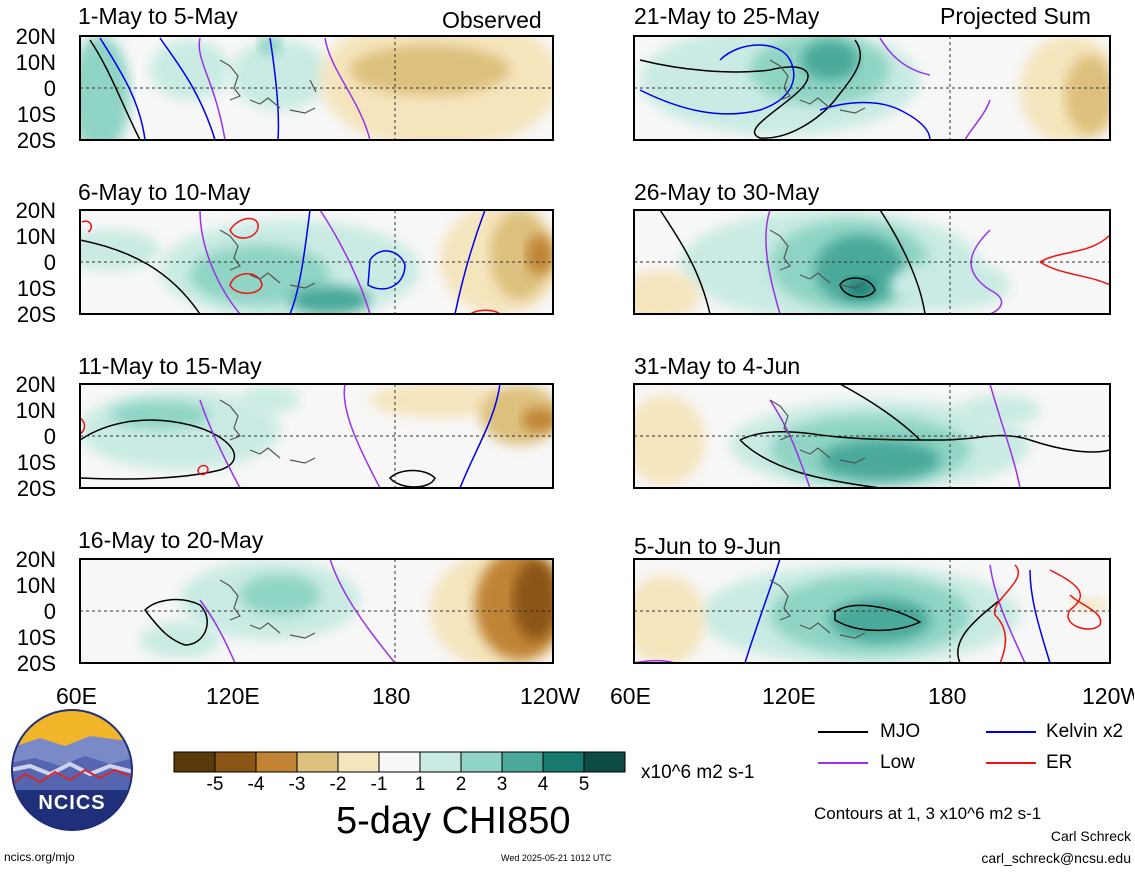 The image size is (1135, 872). Describe the element at coordinates (72, 770) in the screenshot. I see `ncics-logo: NCICS` at that location.